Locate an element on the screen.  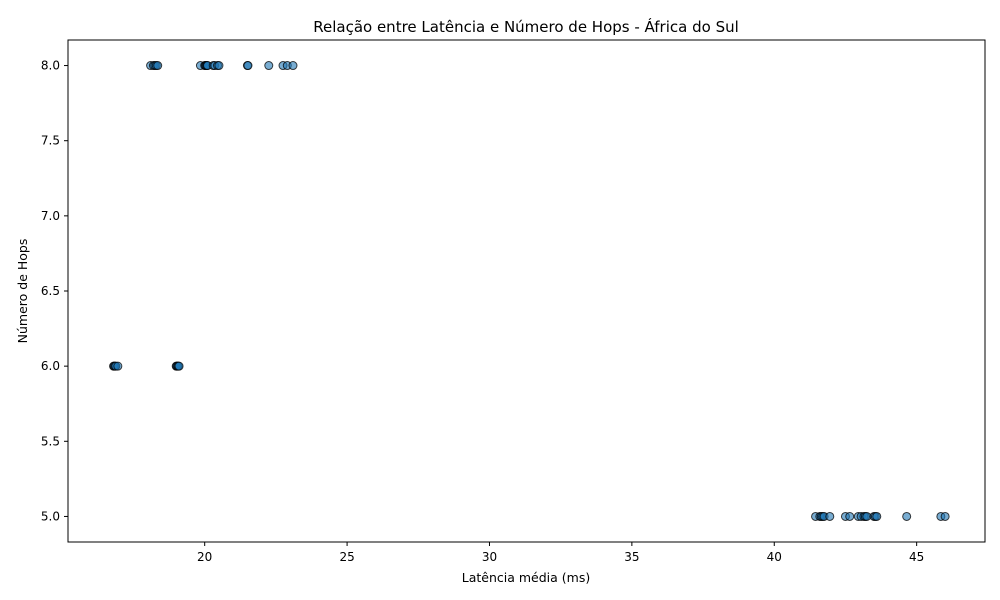
x-tick-label: 30 is located at coordinates (489, 557).